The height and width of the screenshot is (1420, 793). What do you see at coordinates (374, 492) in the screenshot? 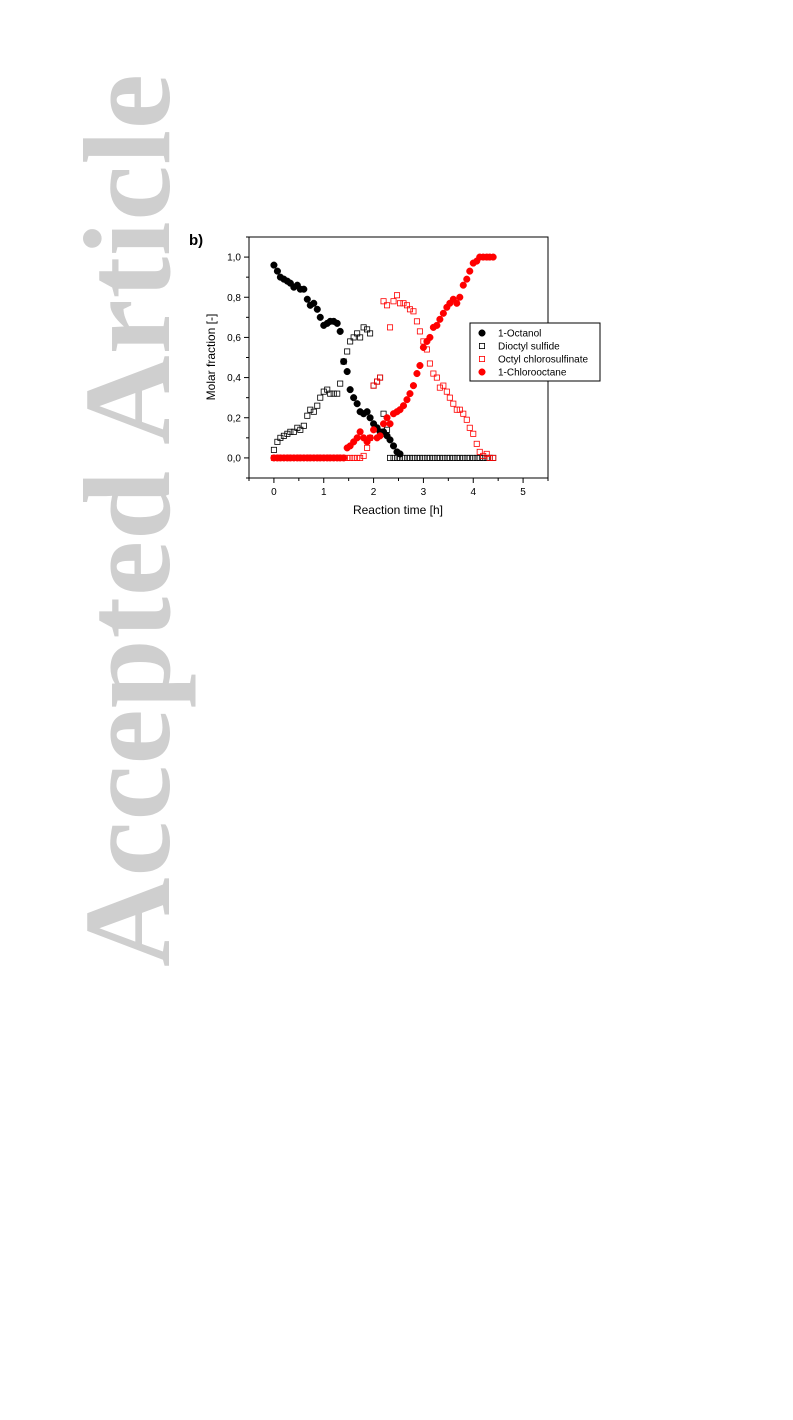
I see `x-tick-label: 2` at bounding box center [374, 492].